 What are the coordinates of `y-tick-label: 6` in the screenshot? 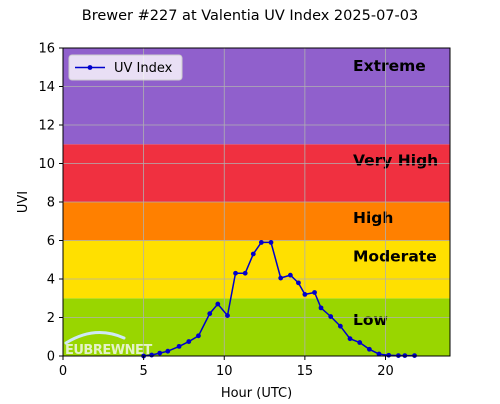 It's located at (51, 241).